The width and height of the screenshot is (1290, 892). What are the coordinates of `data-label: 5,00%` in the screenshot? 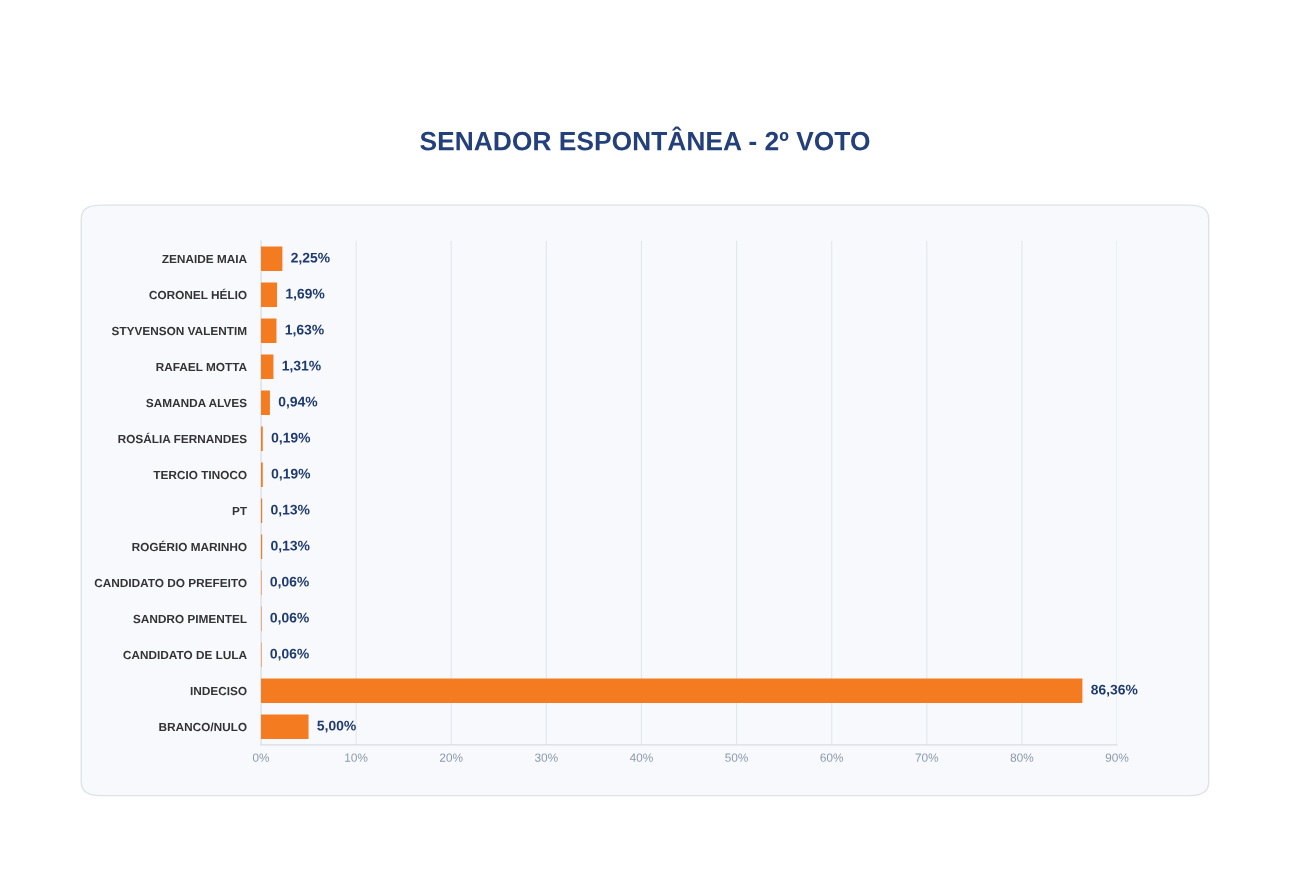 It's located at (336, 726).